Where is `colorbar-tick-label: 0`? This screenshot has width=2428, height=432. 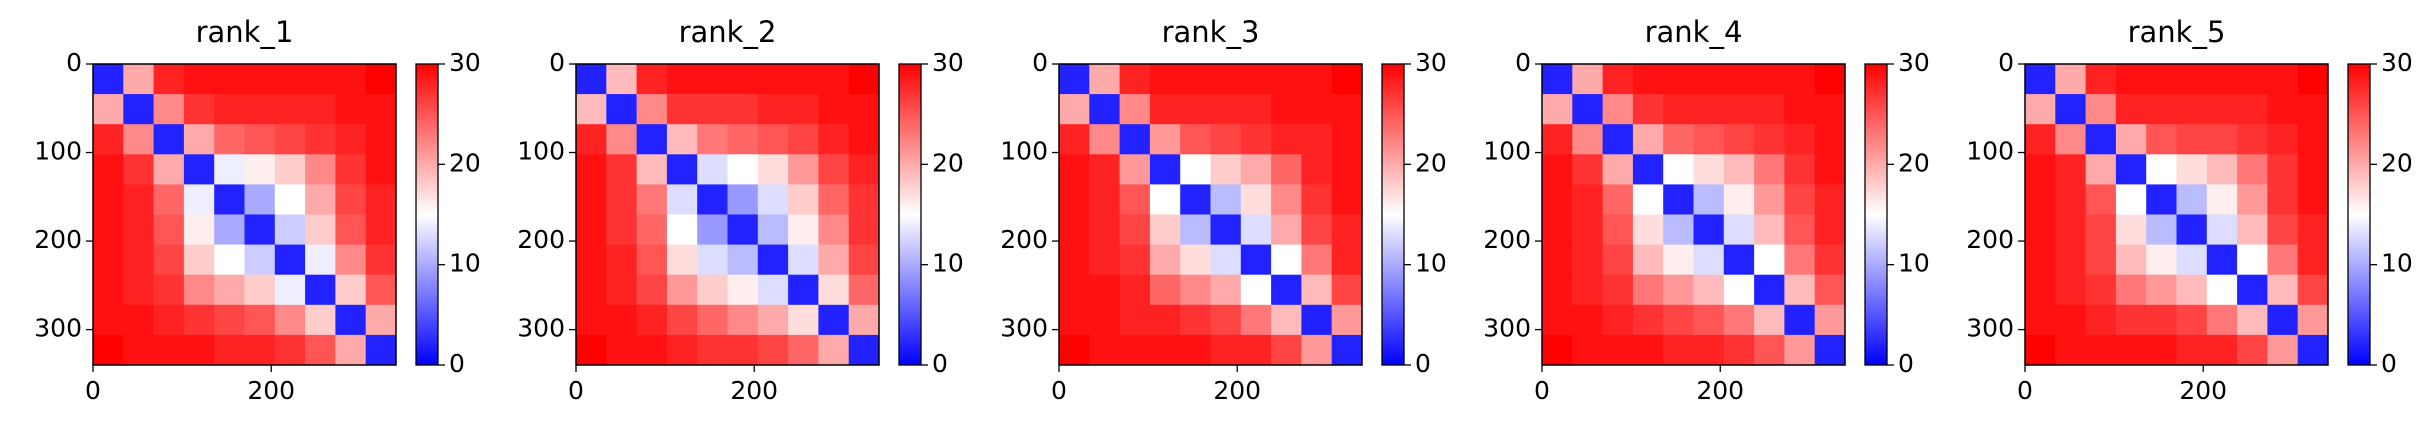 colorbar-tick-label: 0 is located at coordinates (2389, 363).